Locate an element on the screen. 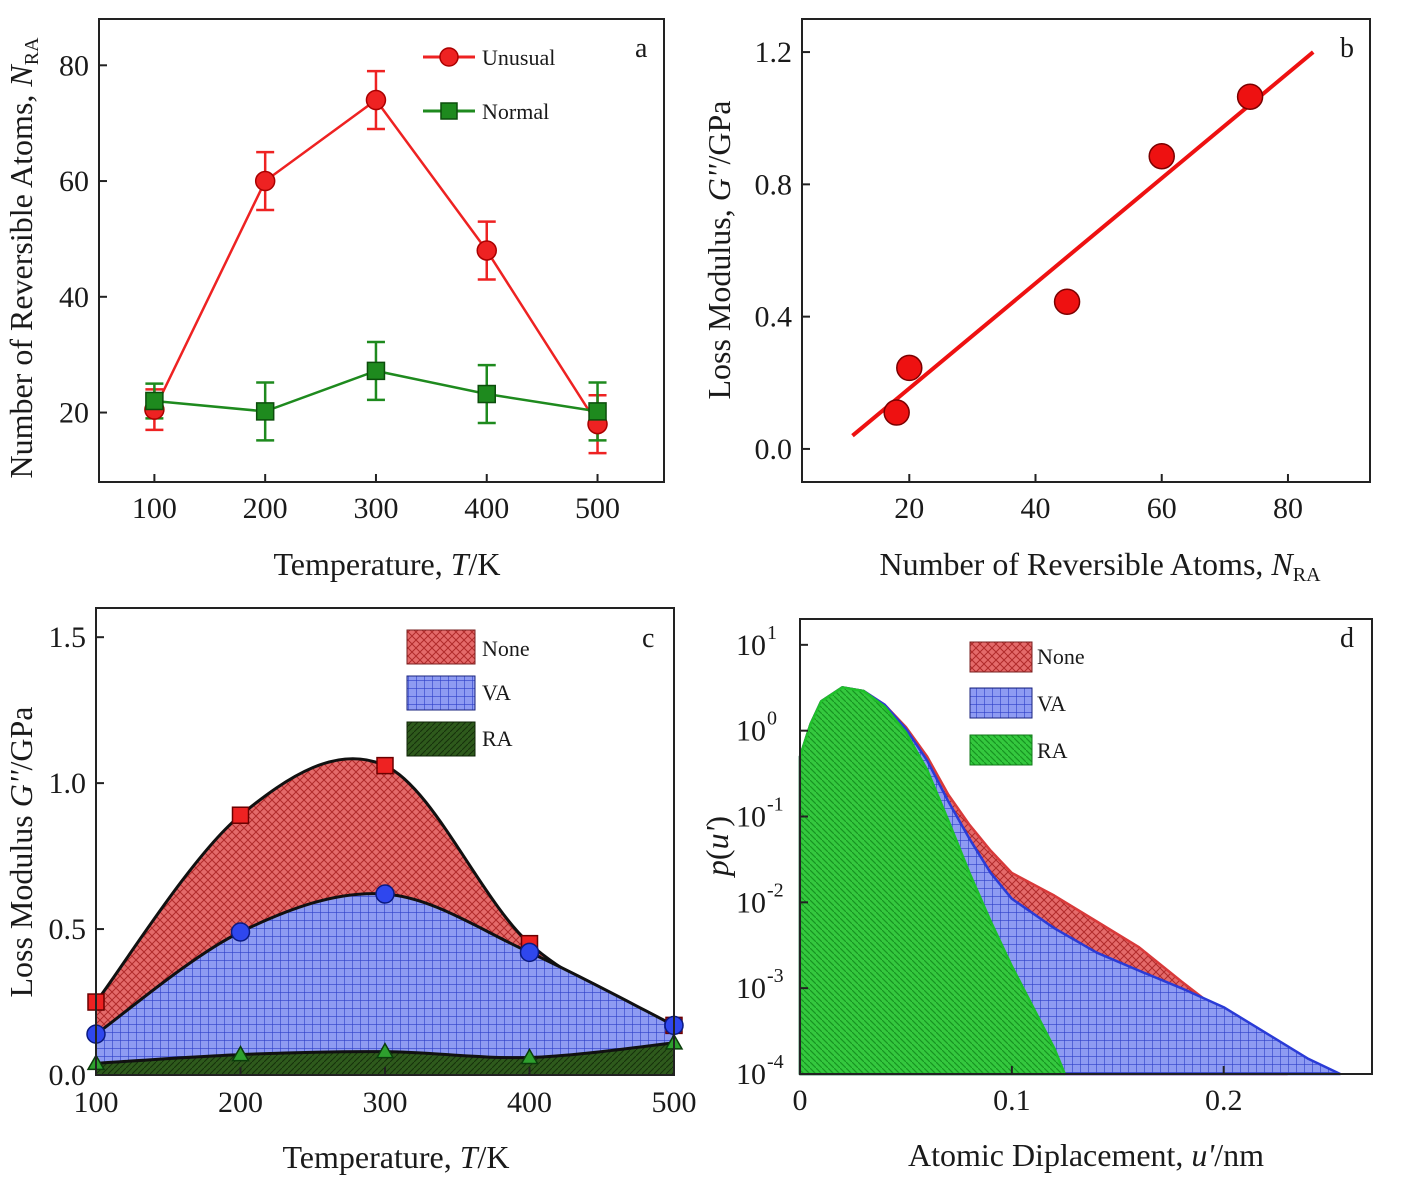  legend-d-va-label: VA is located at coordinates (1051, 703).